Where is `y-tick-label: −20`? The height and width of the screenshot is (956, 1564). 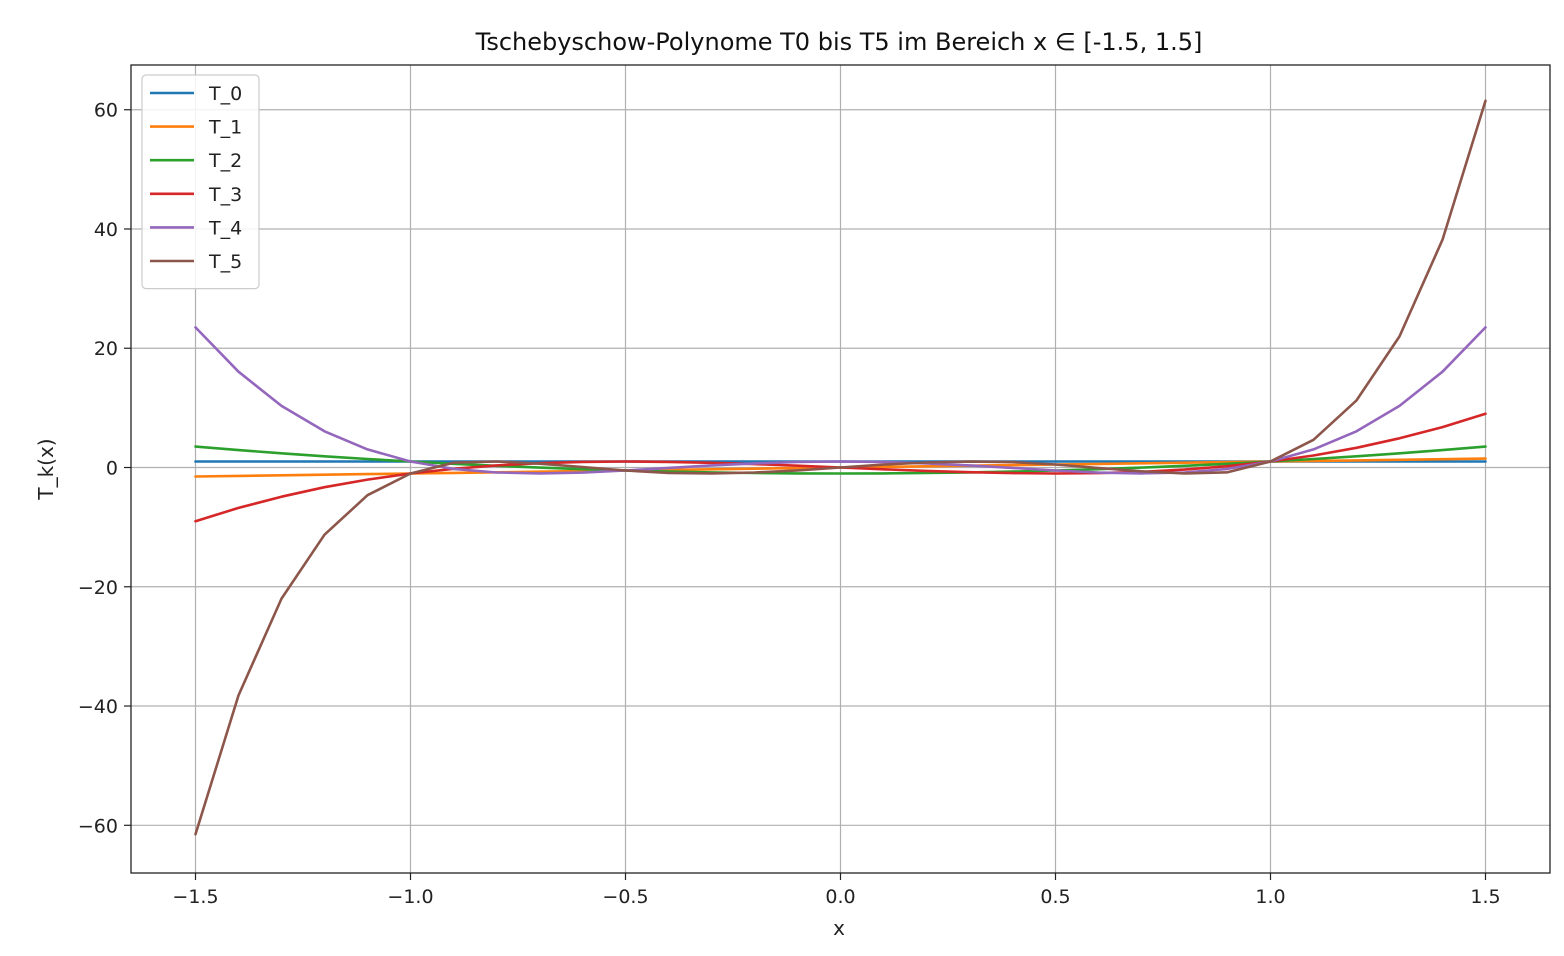 y-tick-label: −20 is located at coordinates (98, 588).